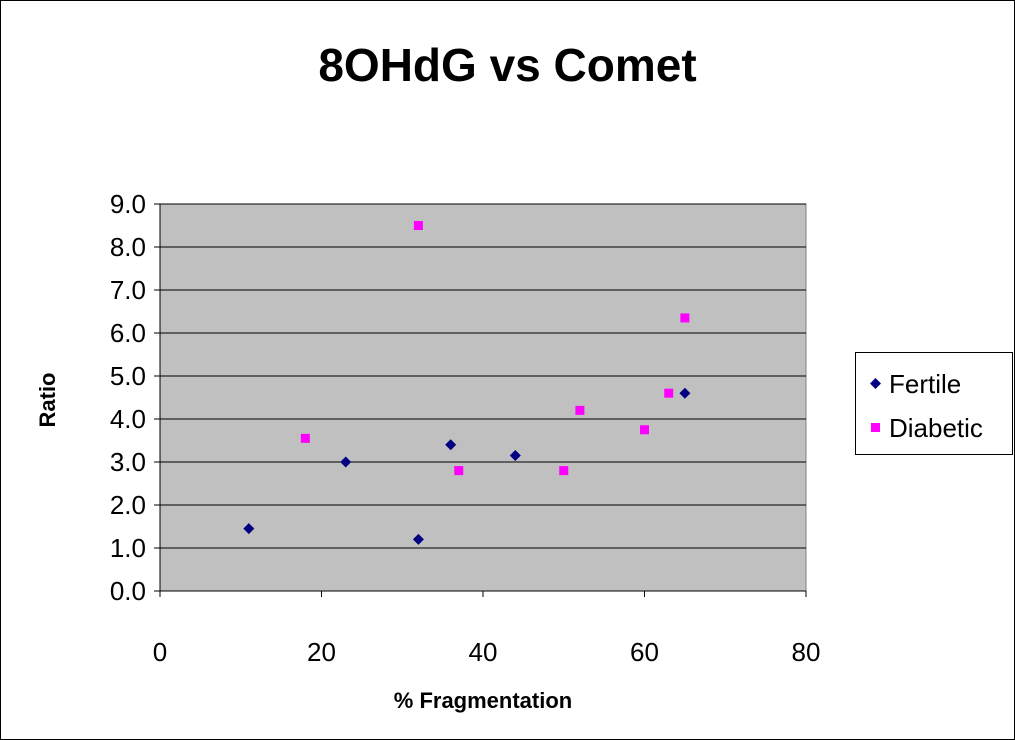 This screenshot has height=740, width=1015. Describe the element at coordinates (128, 419) in the screenshot. I see `y-tick-label: 4.0` at that location.